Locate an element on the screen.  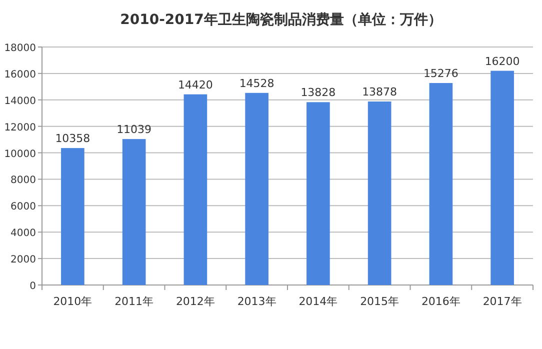
data-label: 13878 is located at coordinates (380, 92).